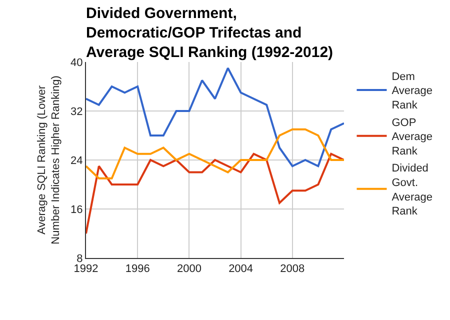  Describe the element at coordinates (412, 137) in the screenshot. I see `legend-label: GOP Average Rank` at that location.